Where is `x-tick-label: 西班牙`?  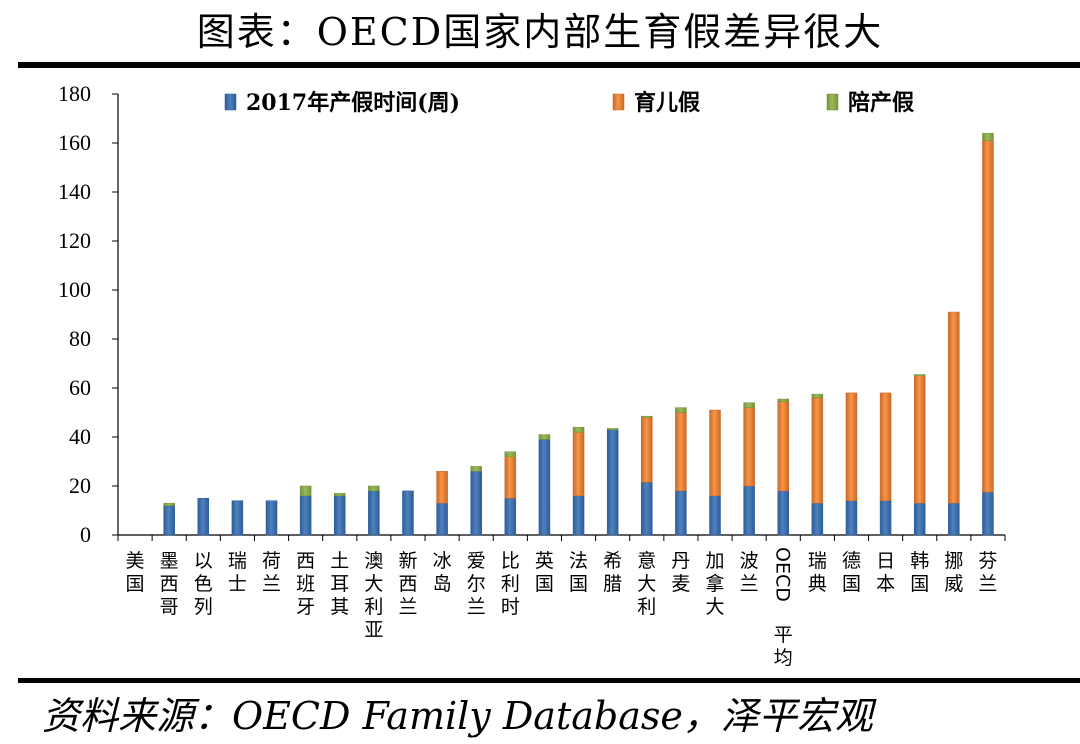
x-tick-label: 西班牙 is located at coordinates (305, 584).